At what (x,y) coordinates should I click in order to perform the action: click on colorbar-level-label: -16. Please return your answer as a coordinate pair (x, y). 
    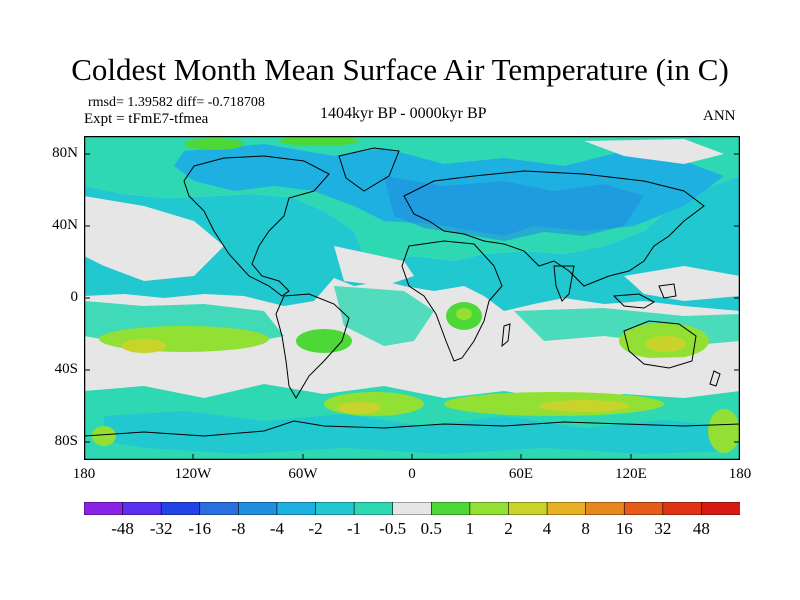
    Looking at the image, I should click on (200, 528).